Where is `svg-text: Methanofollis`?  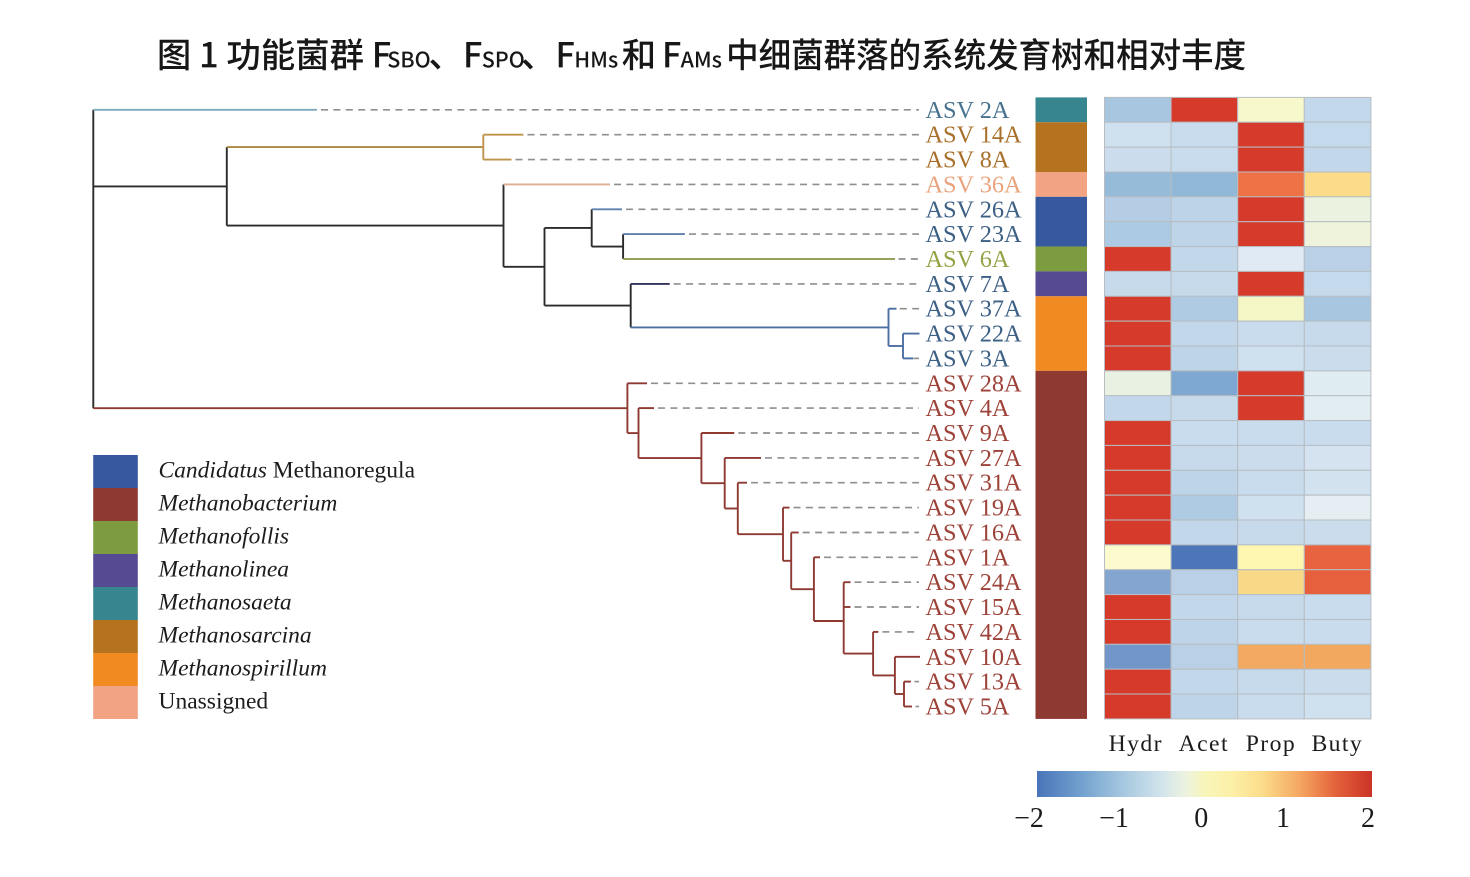 svg-text: Methanofollis is located at coordinates (224, 536).